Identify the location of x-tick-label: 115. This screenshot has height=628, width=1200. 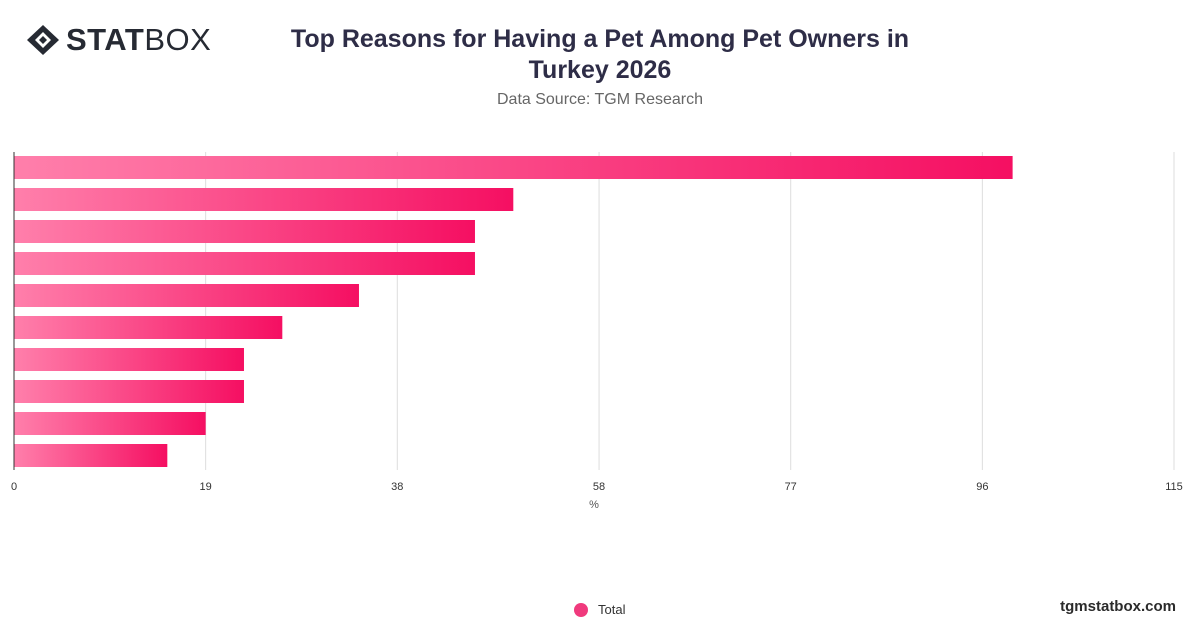
(1174, 487).